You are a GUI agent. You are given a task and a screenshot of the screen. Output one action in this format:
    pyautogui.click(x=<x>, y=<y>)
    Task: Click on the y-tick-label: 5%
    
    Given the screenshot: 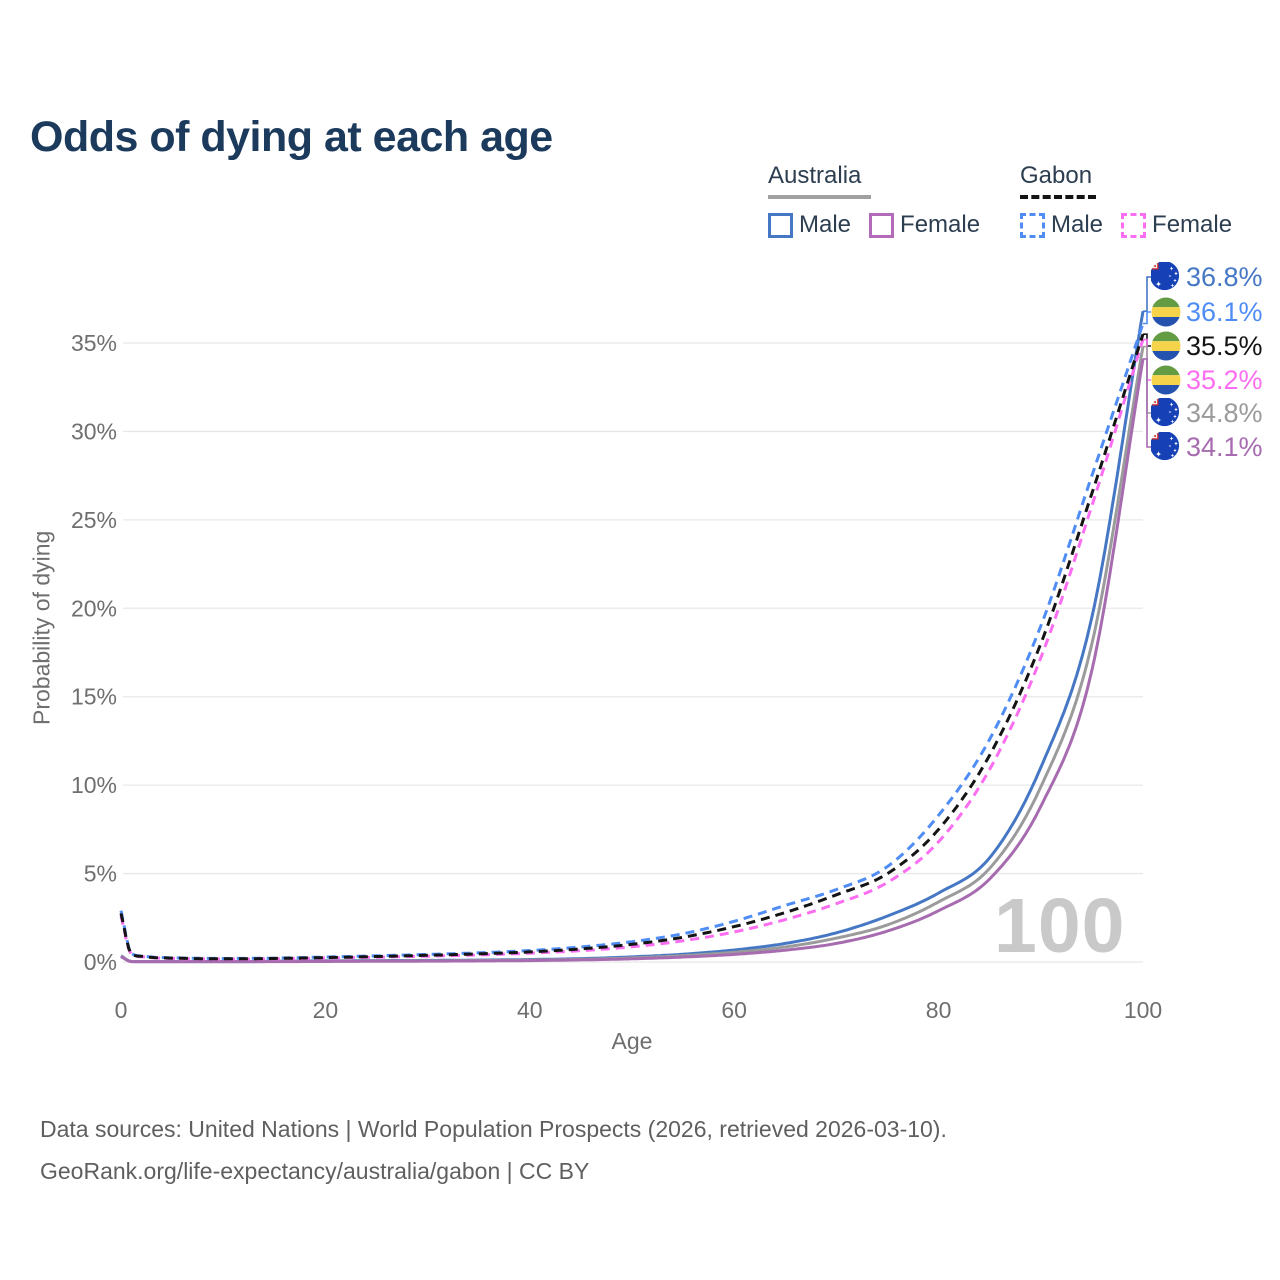 What is the action you would take?
    pyautogui.click(x=100, y=874)
    